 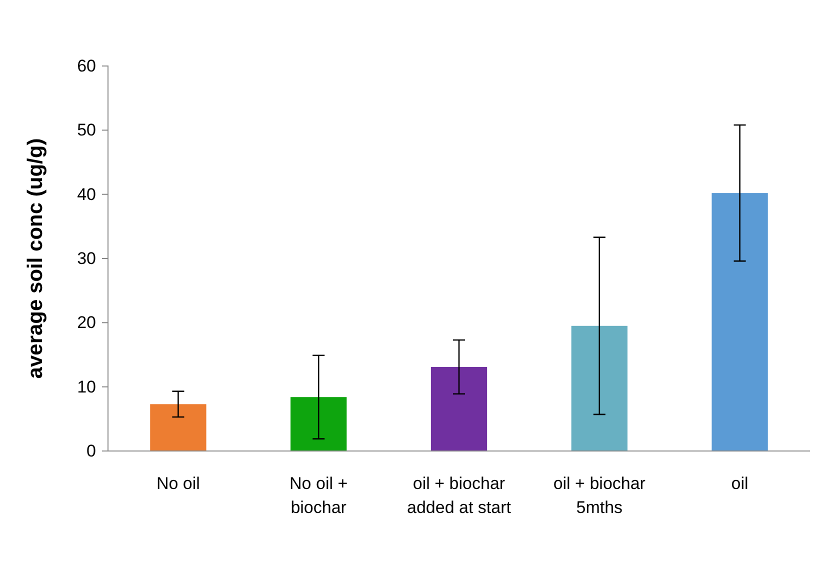 I want to click on x-tick-label: oil + biochar 5mths, so click(x=599, y=495).